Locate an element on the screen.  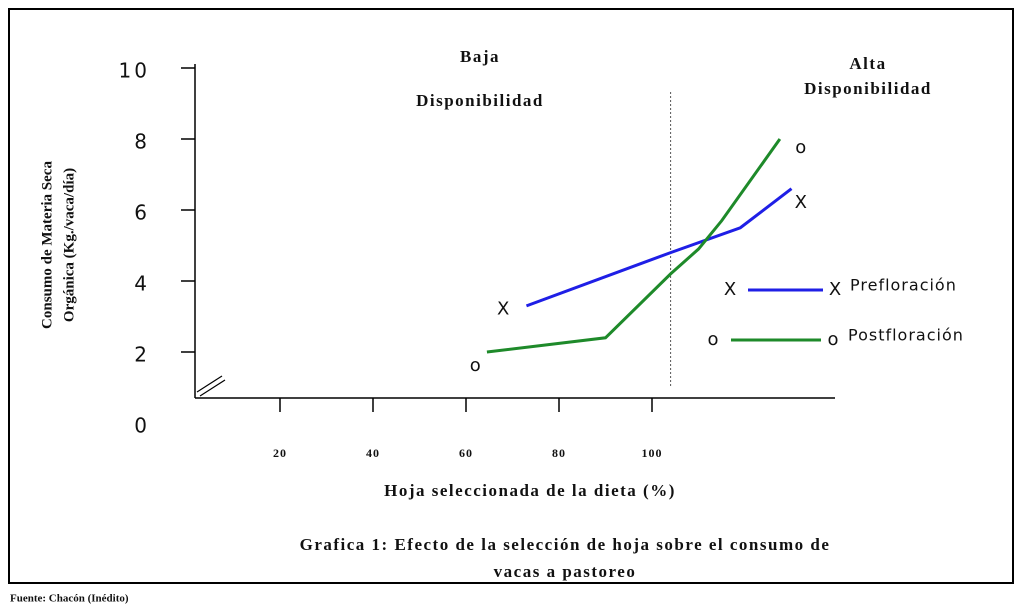
y-tick-label: 10 is located at coordinates (134, 71).